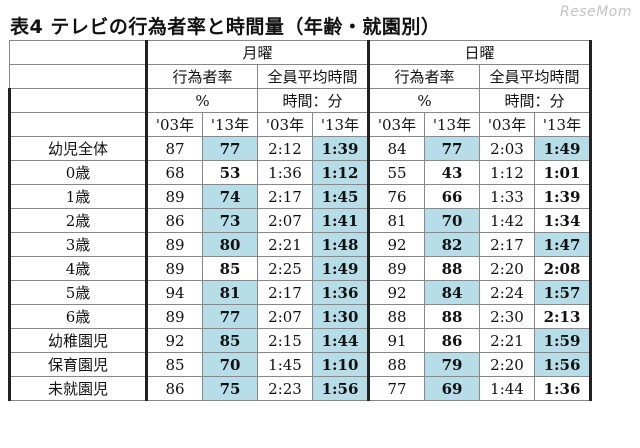  What do you see at coordinates (396, 172) in the screenshot?
I see `cell: 55` at bounding box center [396, 172].